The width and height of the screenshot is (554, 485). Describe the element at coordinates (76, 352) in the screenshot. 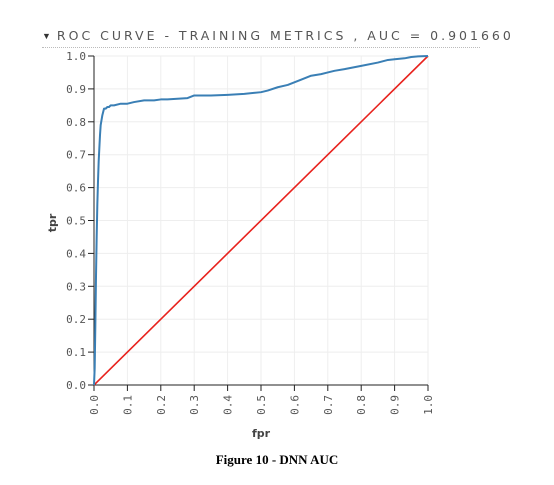

I see `y-tick-label: 0.1` at that location.